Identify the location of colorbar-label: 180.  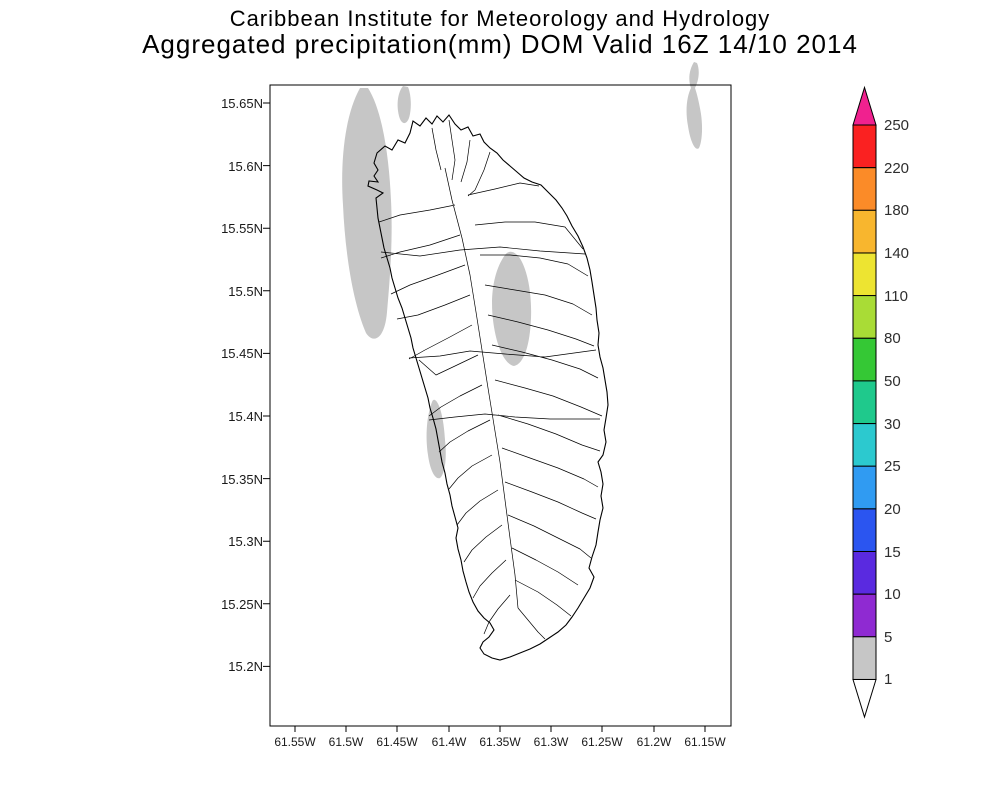
(897, 210).